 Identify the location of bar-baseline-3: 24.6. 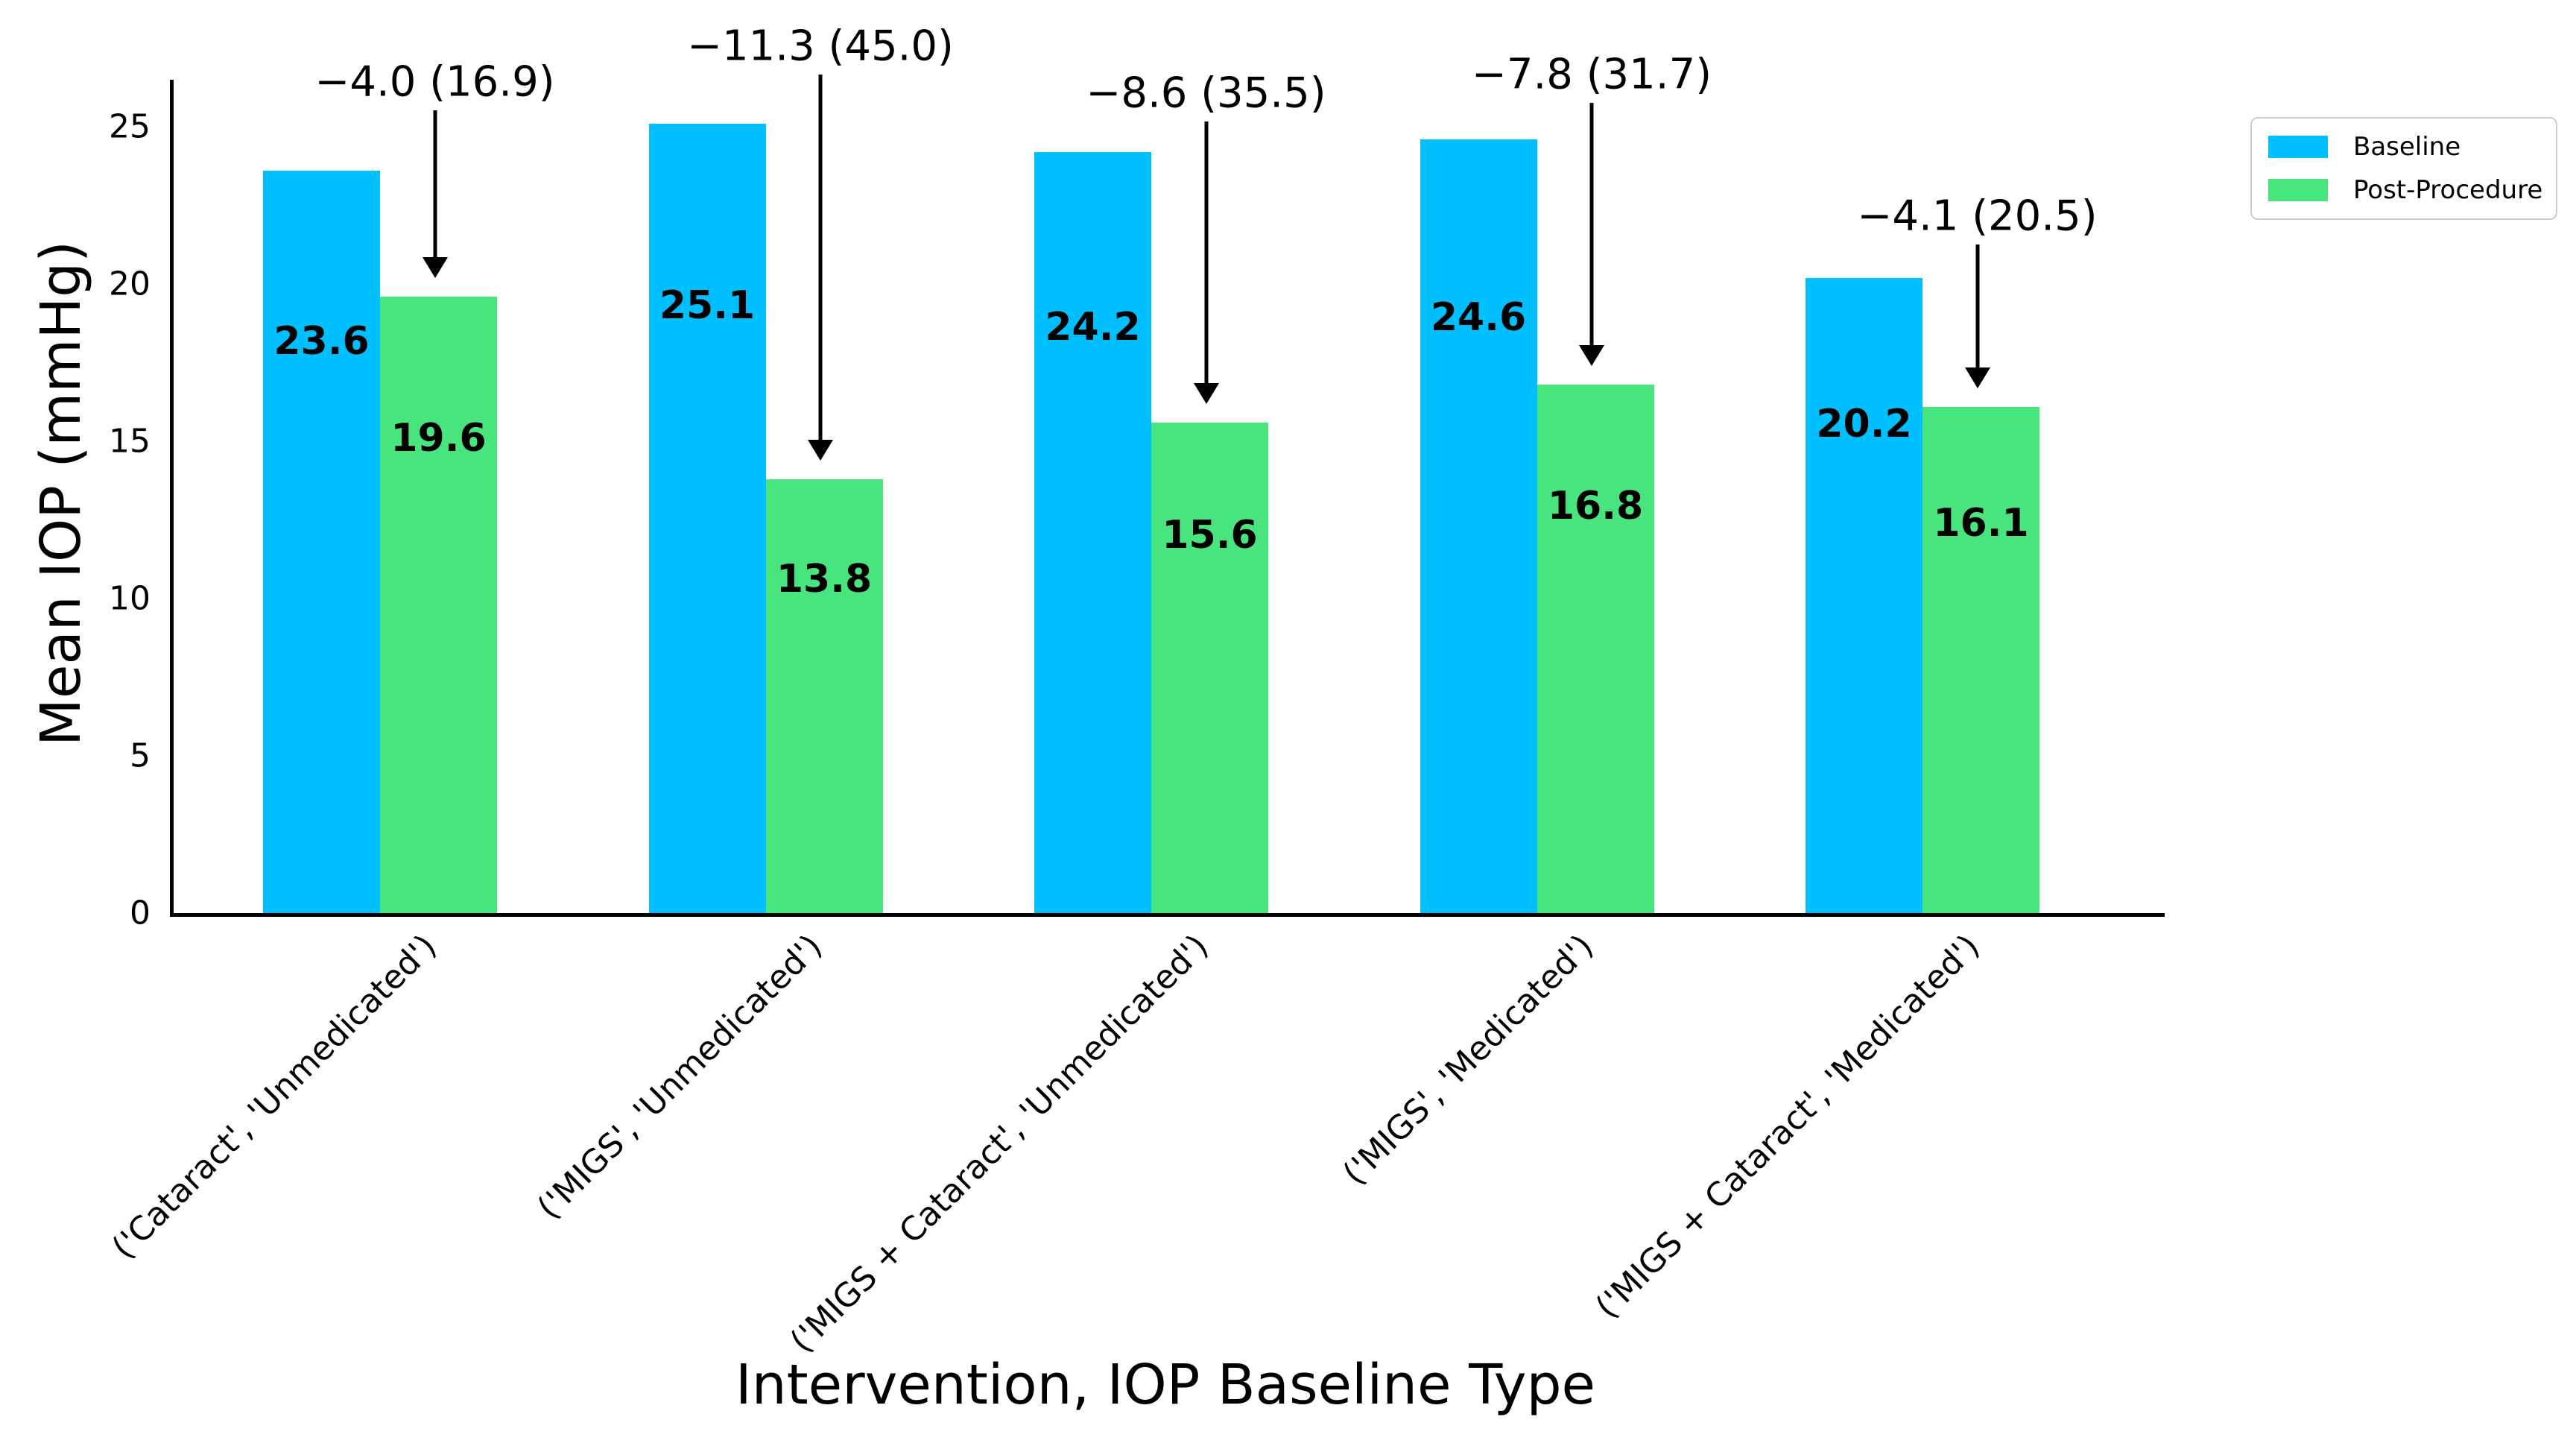
(1478, 526).